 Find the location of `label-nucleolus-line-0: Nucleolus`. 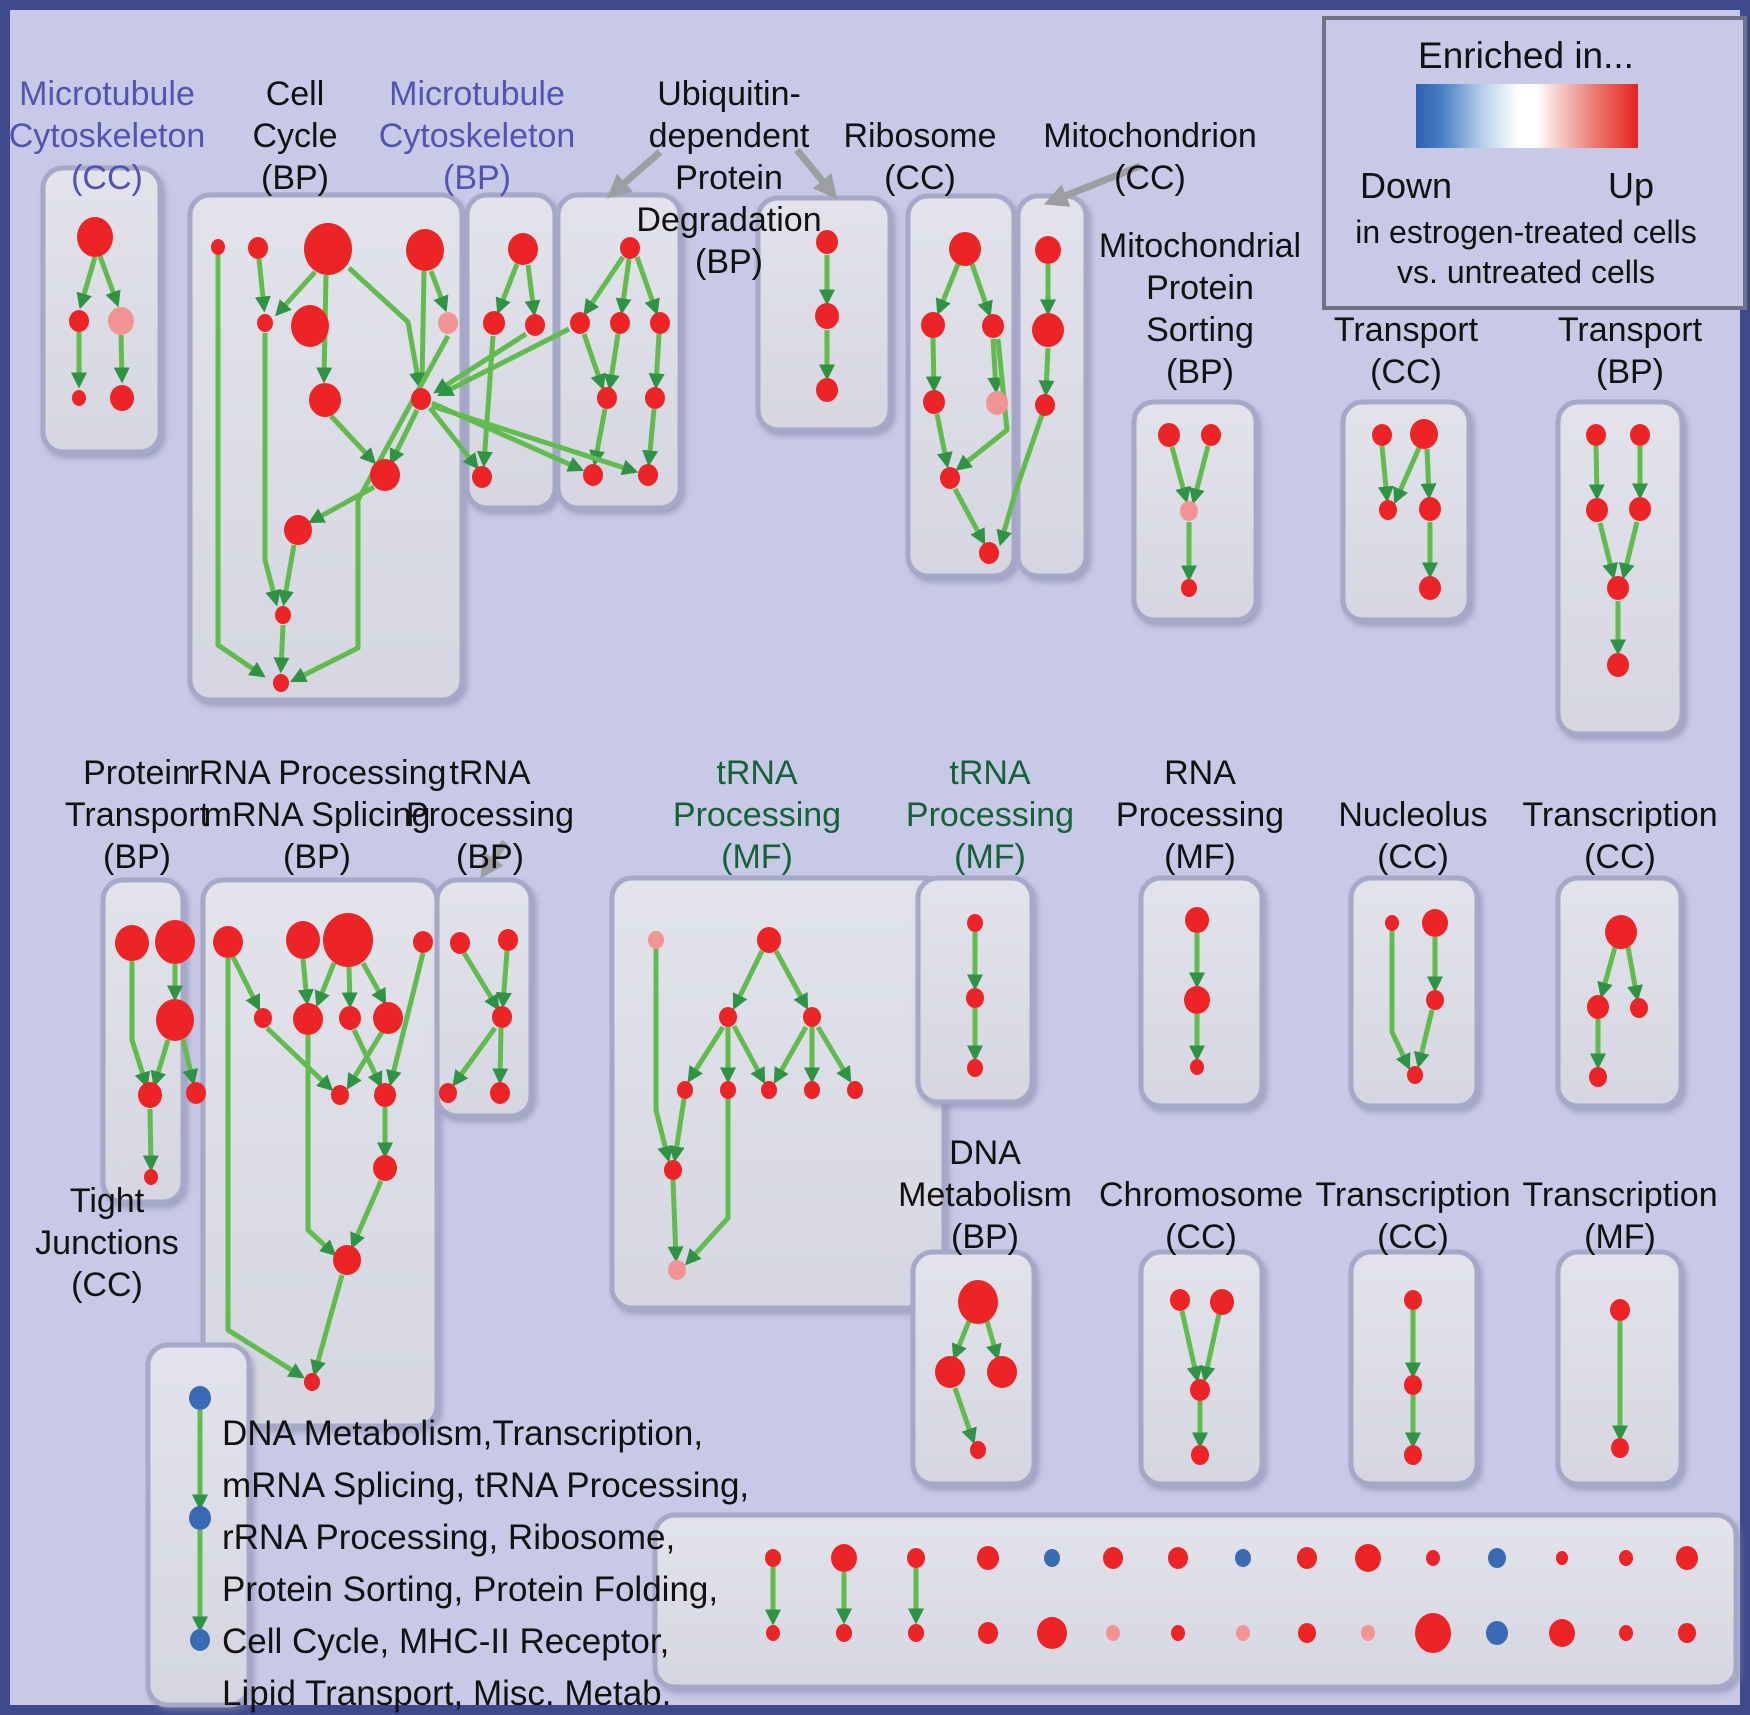

label-nucleolus-line-0: Nucleolus is located at coordinates (1412, 815).